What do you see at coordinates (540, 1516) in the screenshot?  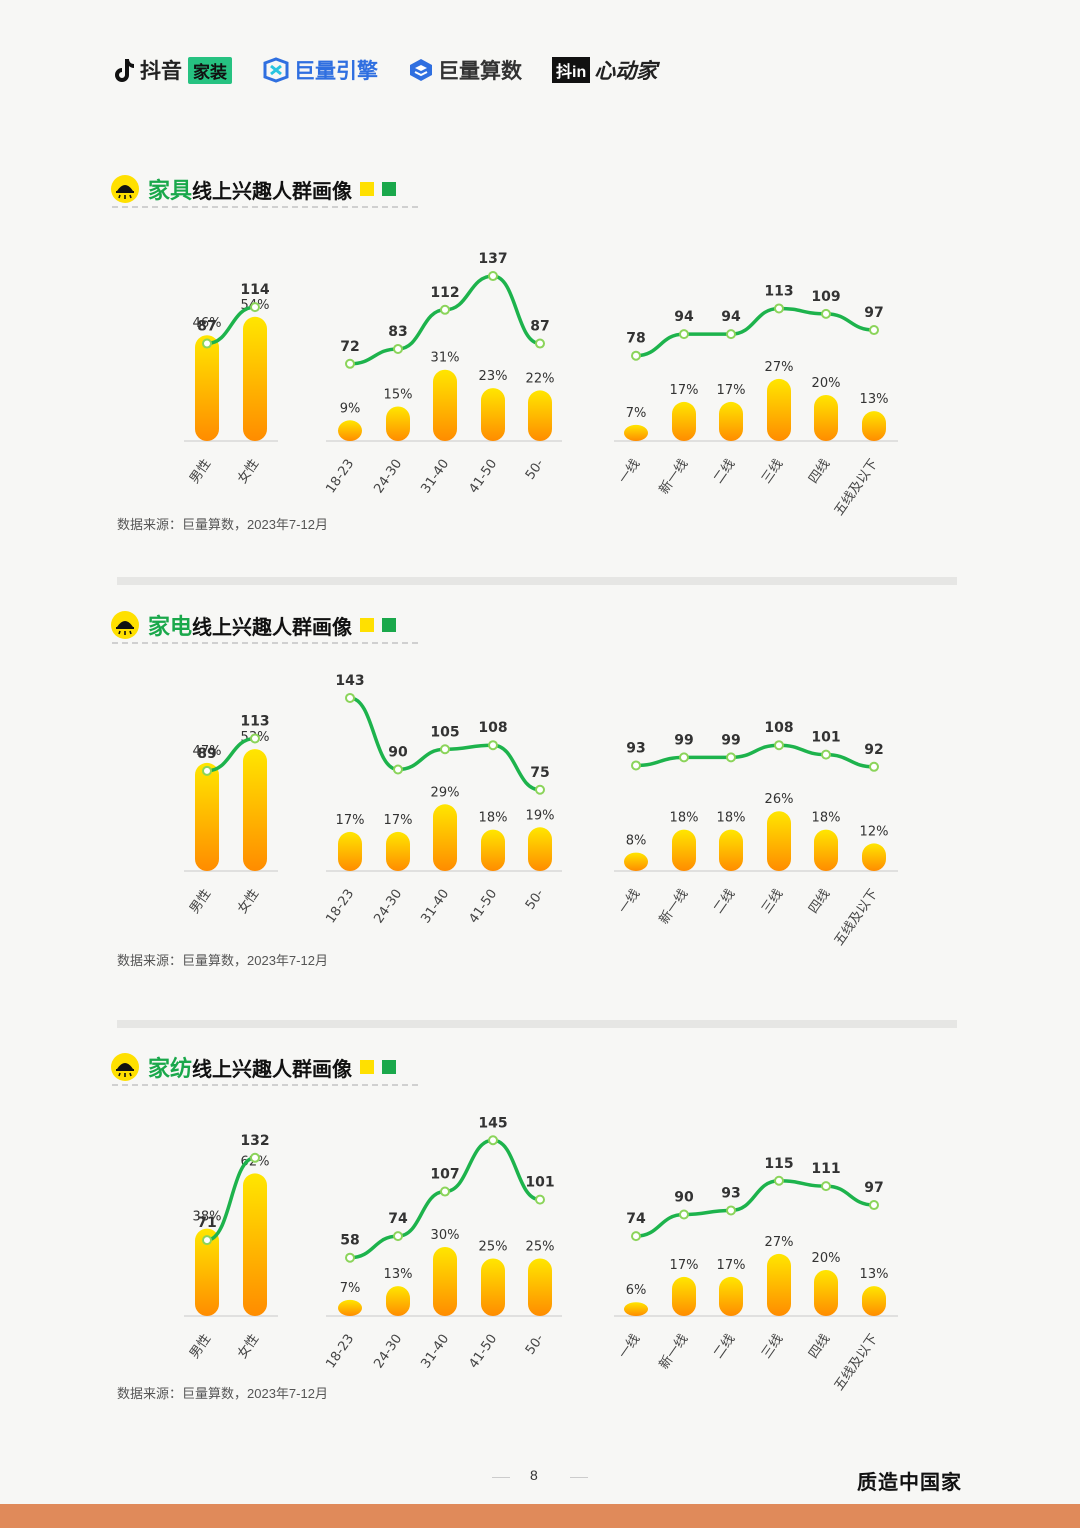 I see `footer-bar` at bounding box center [540, 1516].